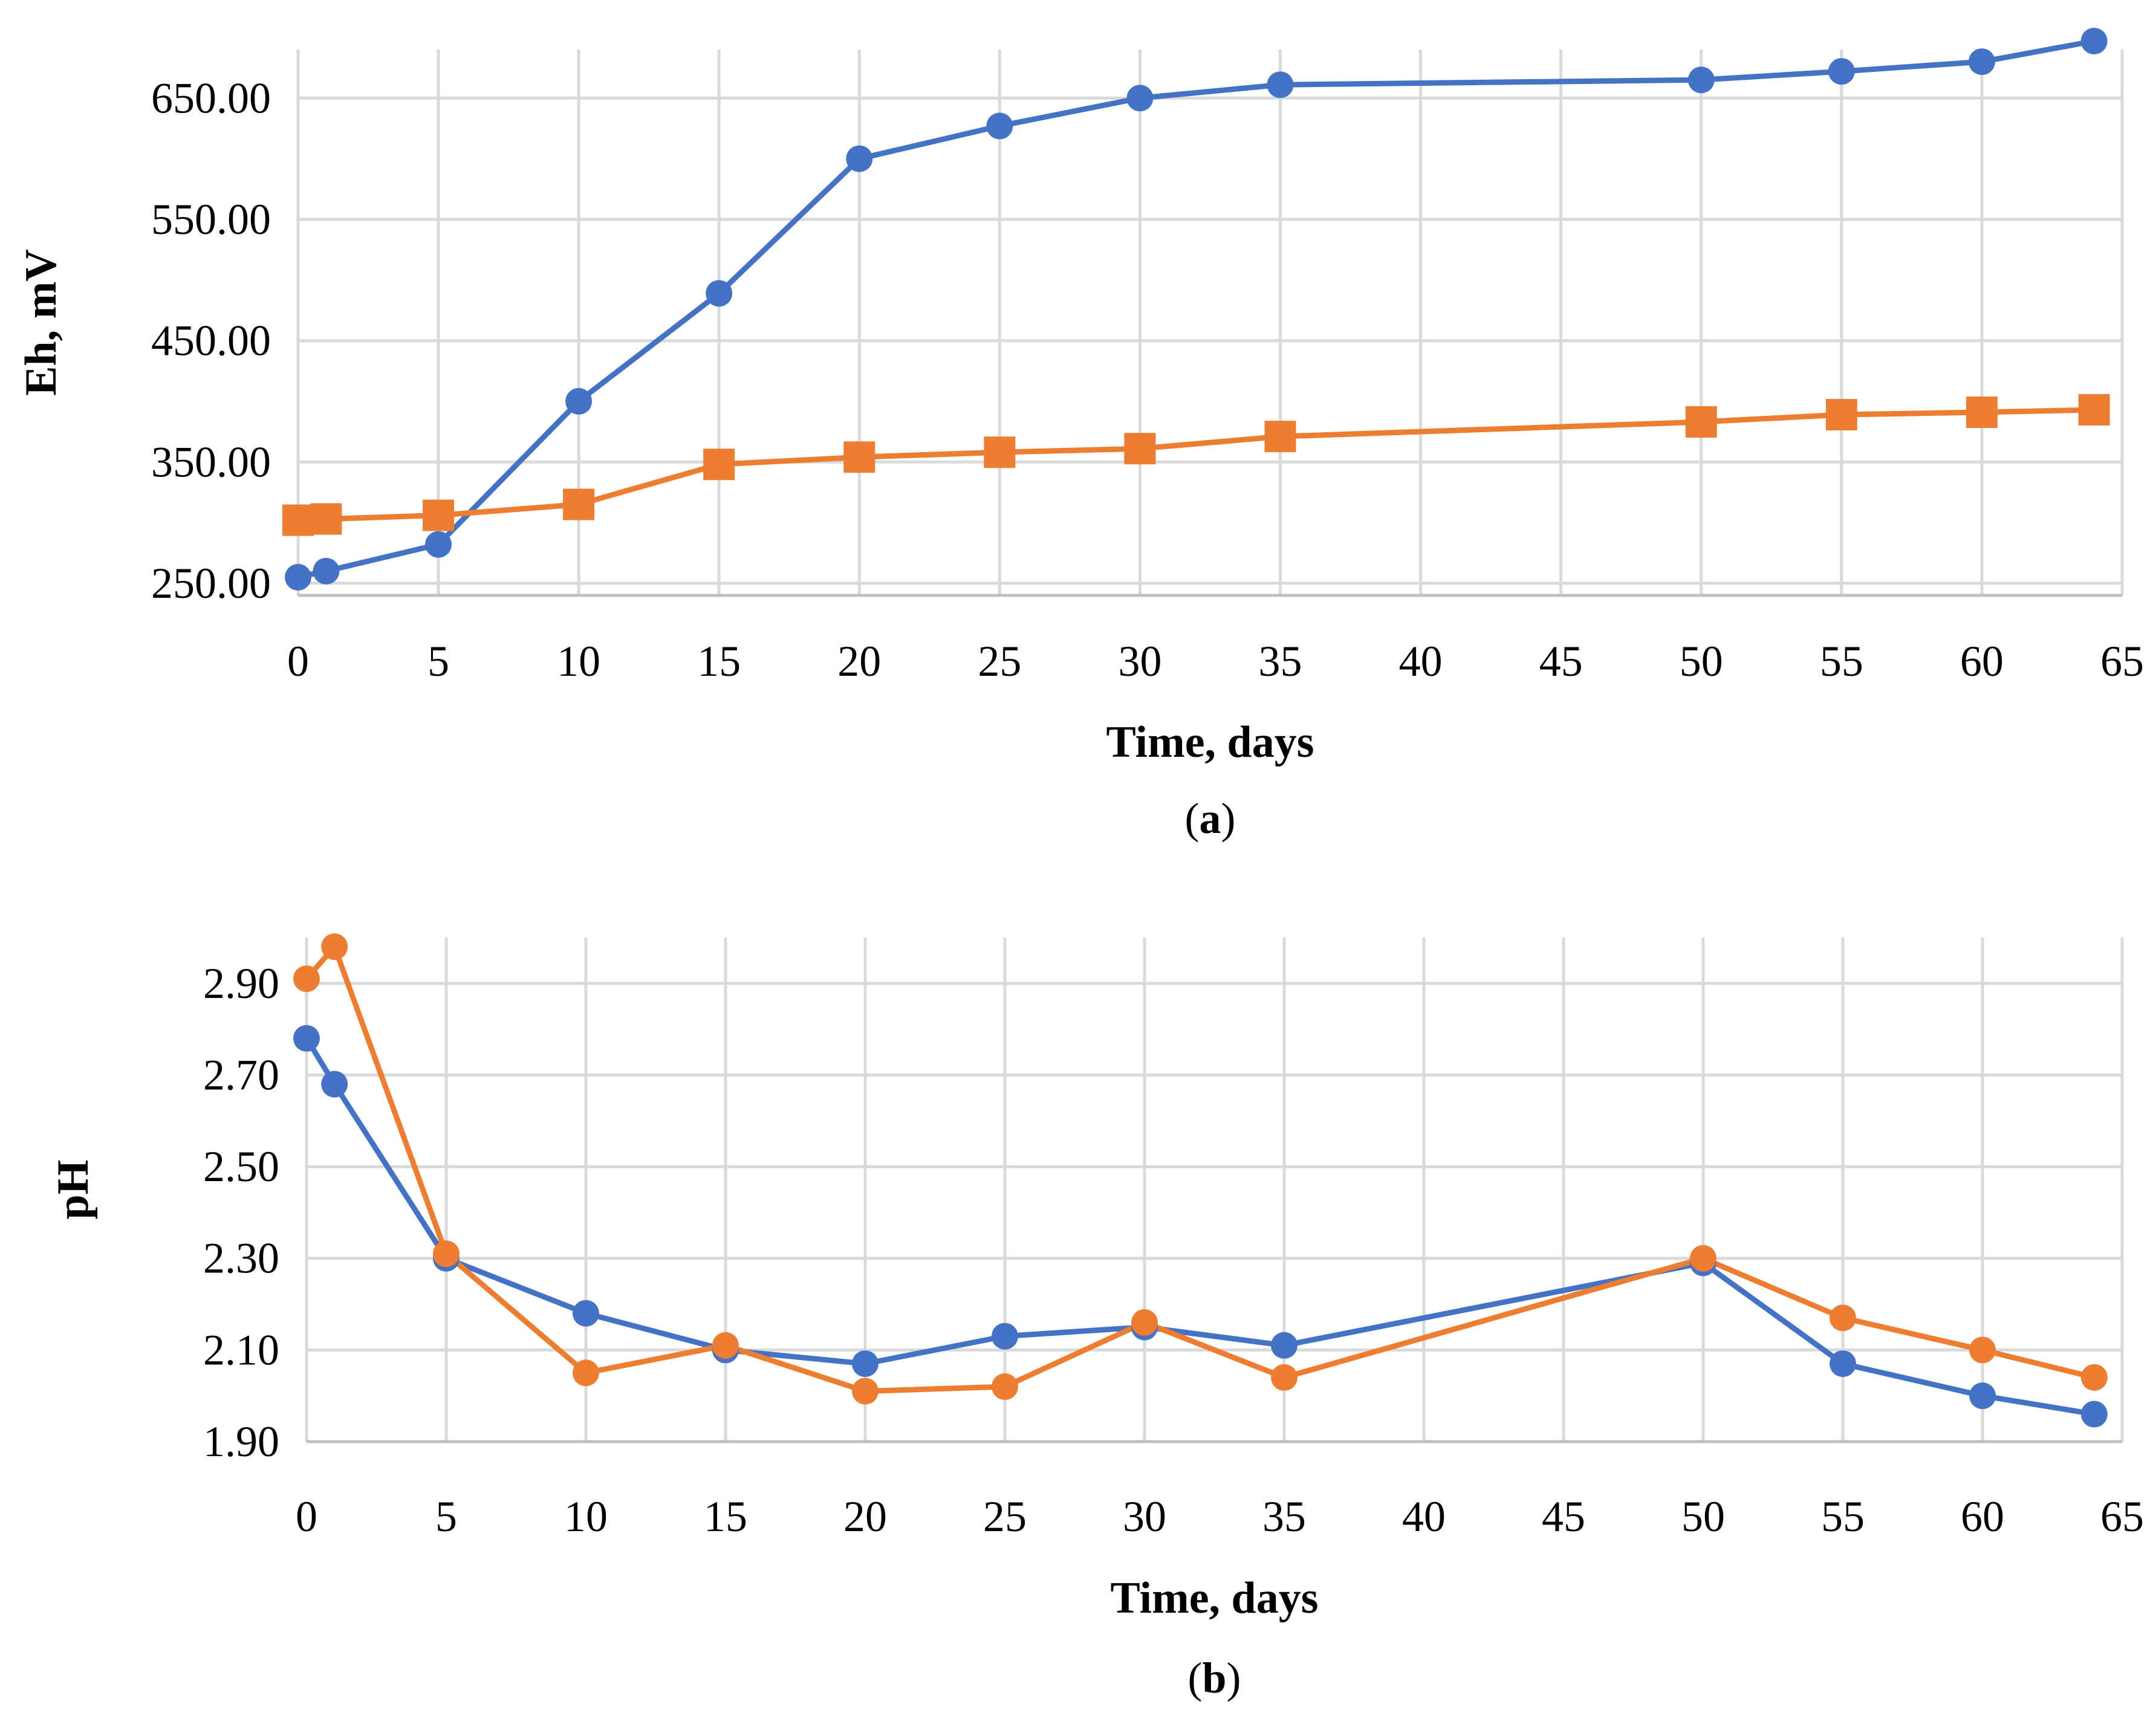  Describe the element at coordinates (241, 1258) in the screenshot. I see `y-tick-label: 2.30` at that location.